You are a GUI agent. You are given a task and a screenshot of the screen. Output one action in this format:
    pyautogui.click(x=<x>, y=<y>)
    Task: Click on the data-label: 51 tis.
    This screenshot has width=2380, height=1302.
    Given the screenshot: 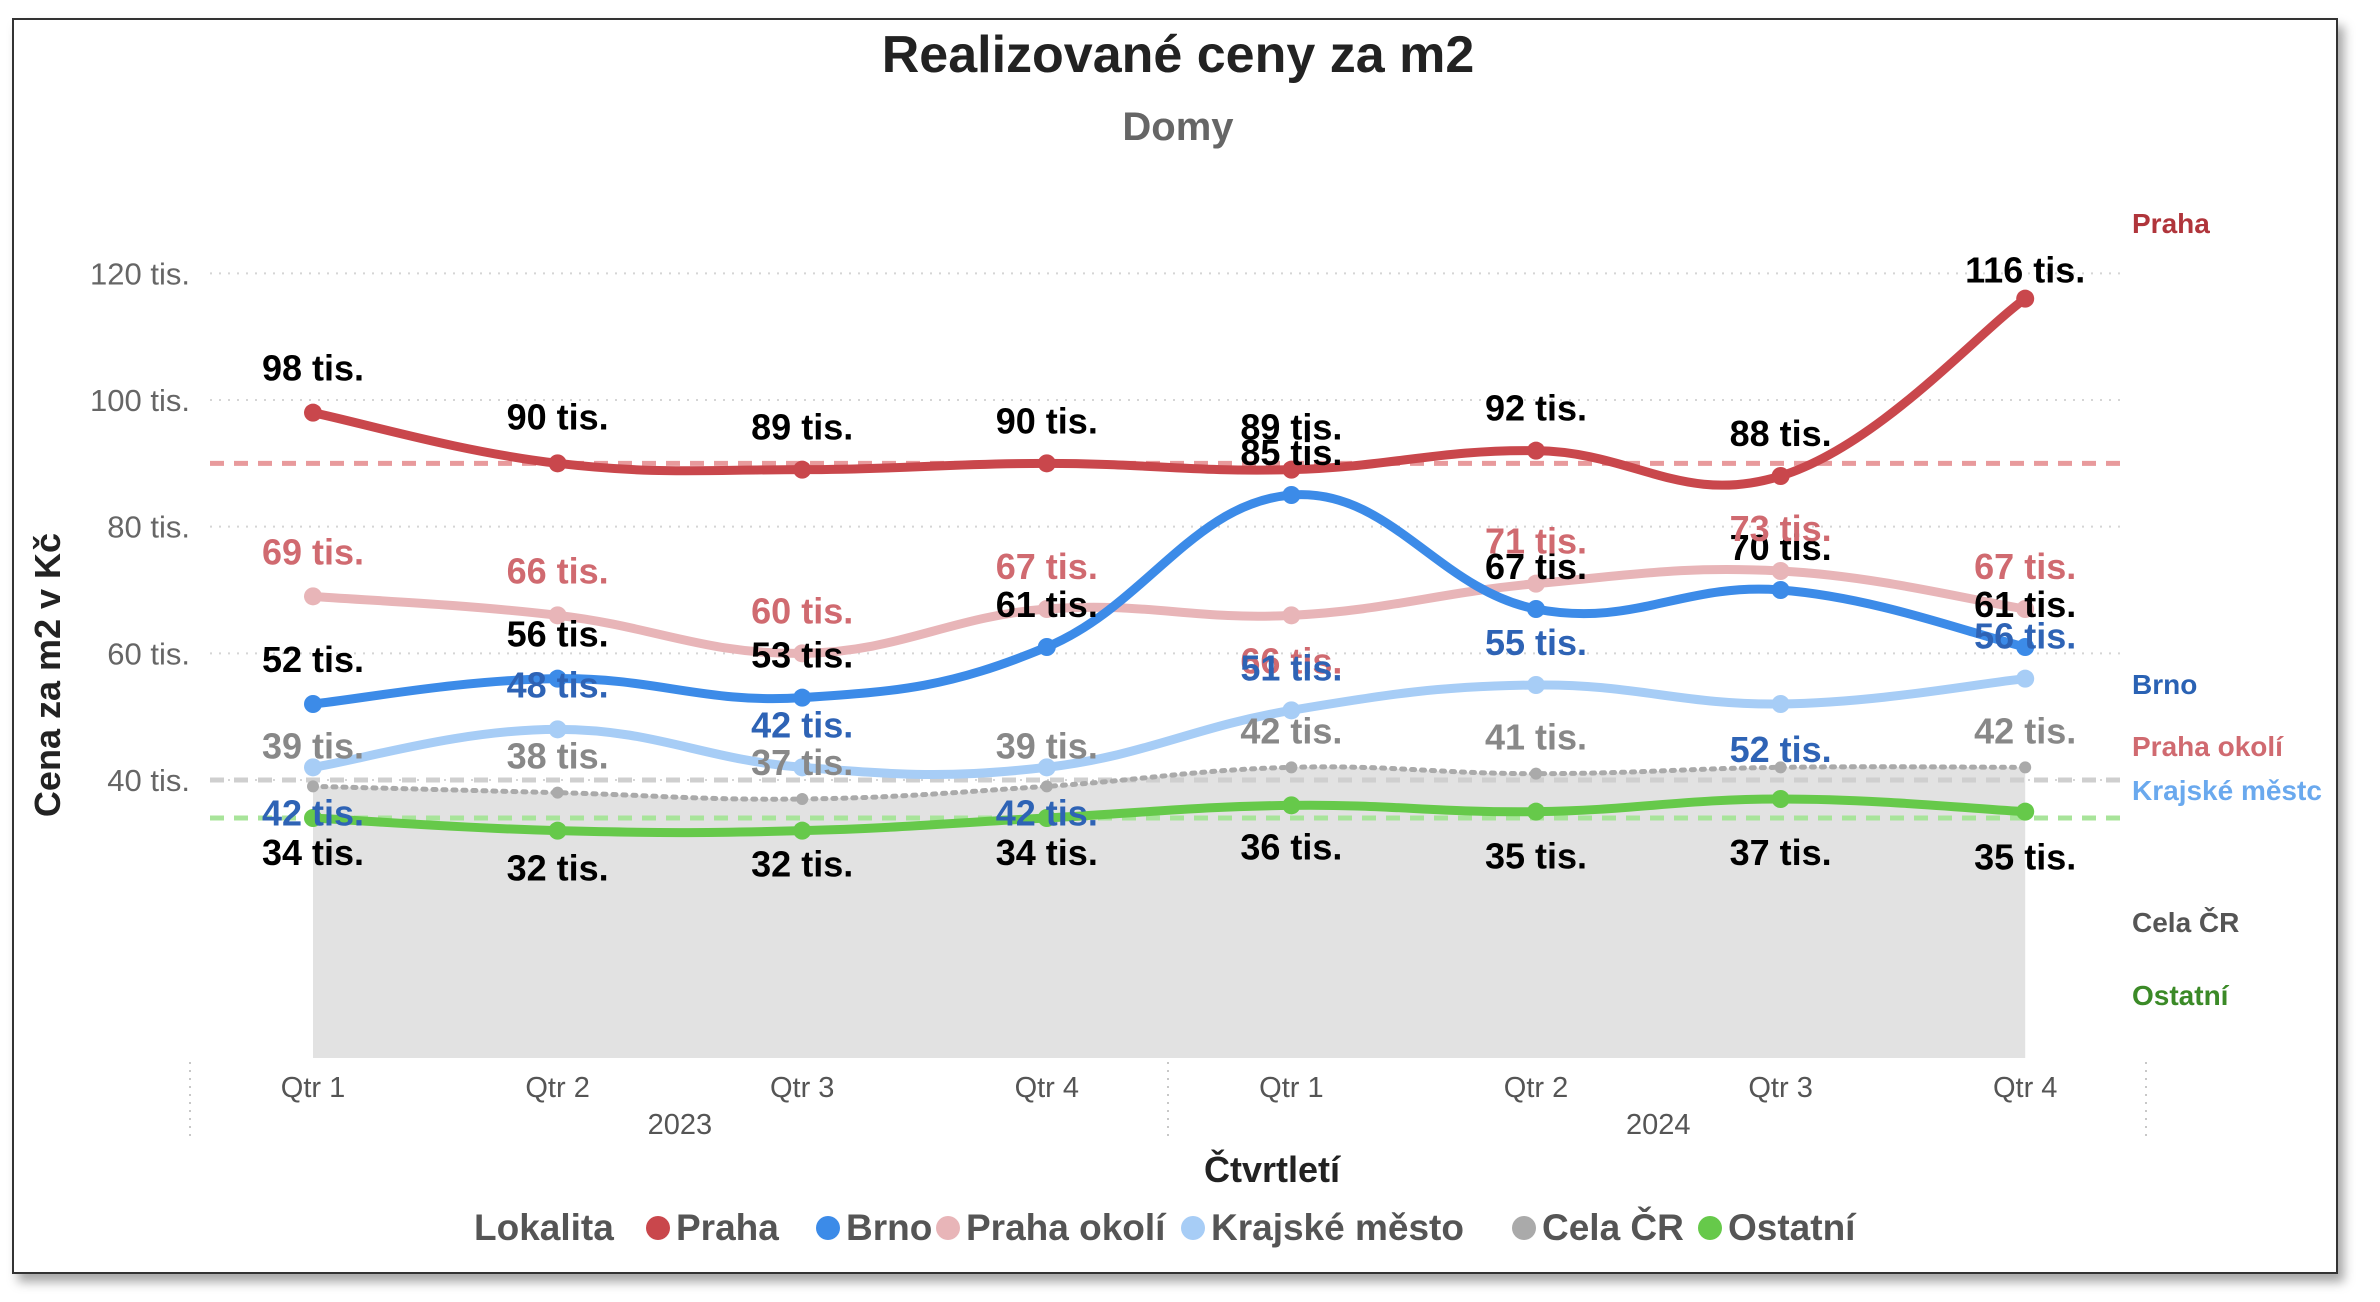 What is the action you would take?
    pyautogui.click(x=1291, y=667)
    